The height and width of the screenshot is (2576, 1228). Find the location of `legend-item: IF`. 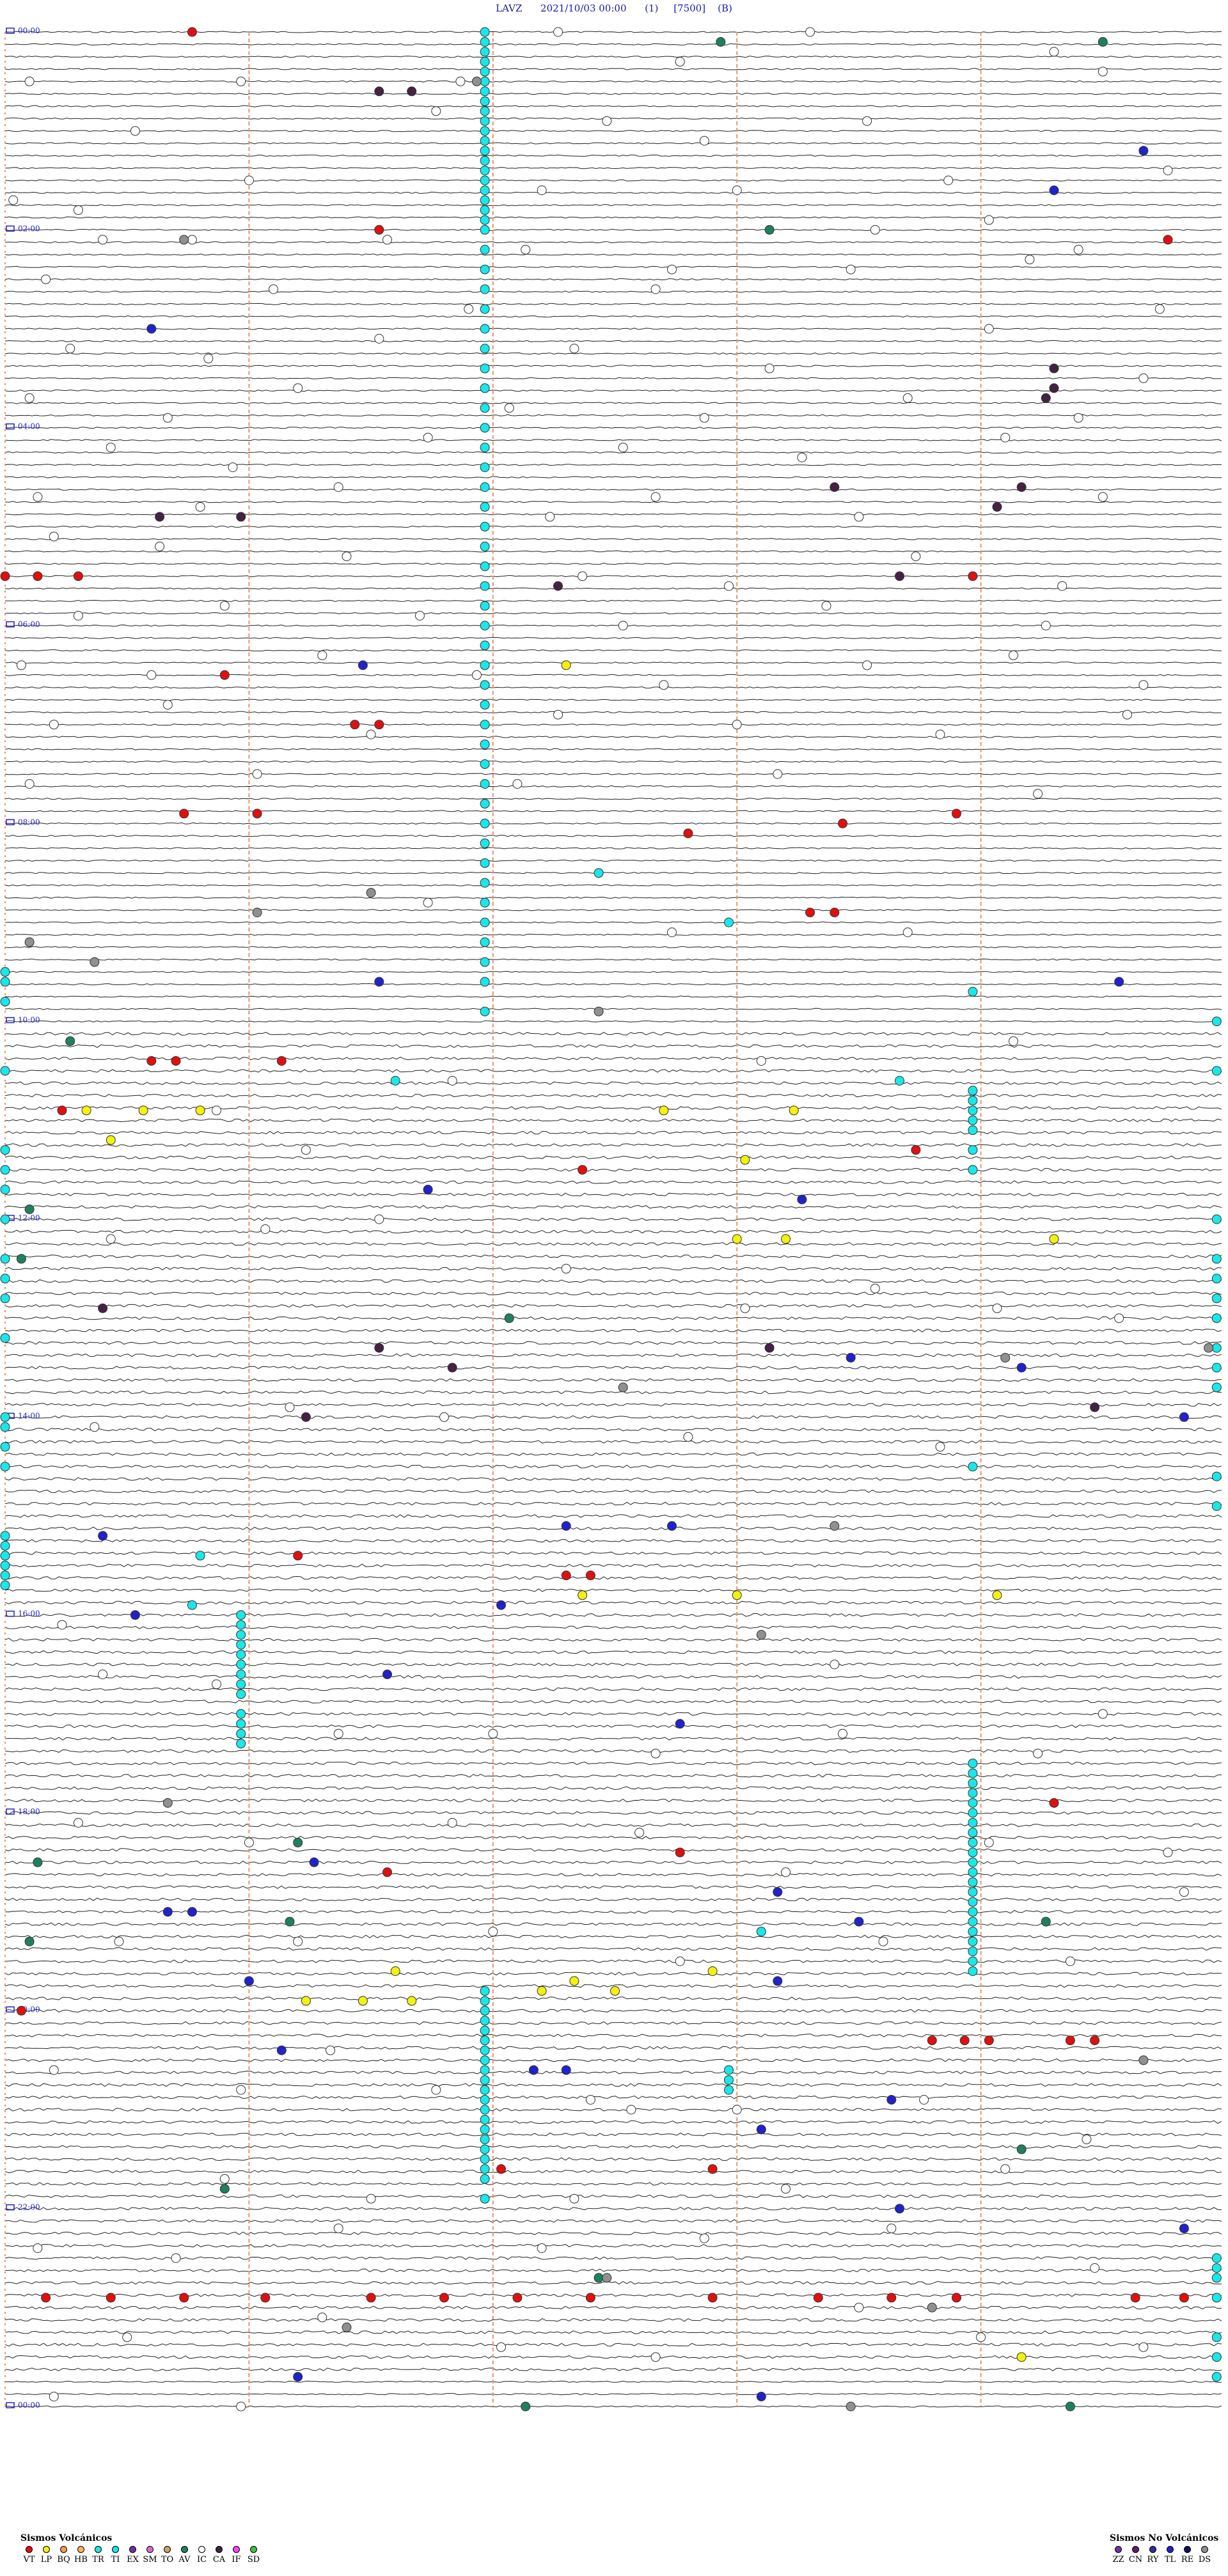

legend-item: IF is located at coordinates (236, 2555).